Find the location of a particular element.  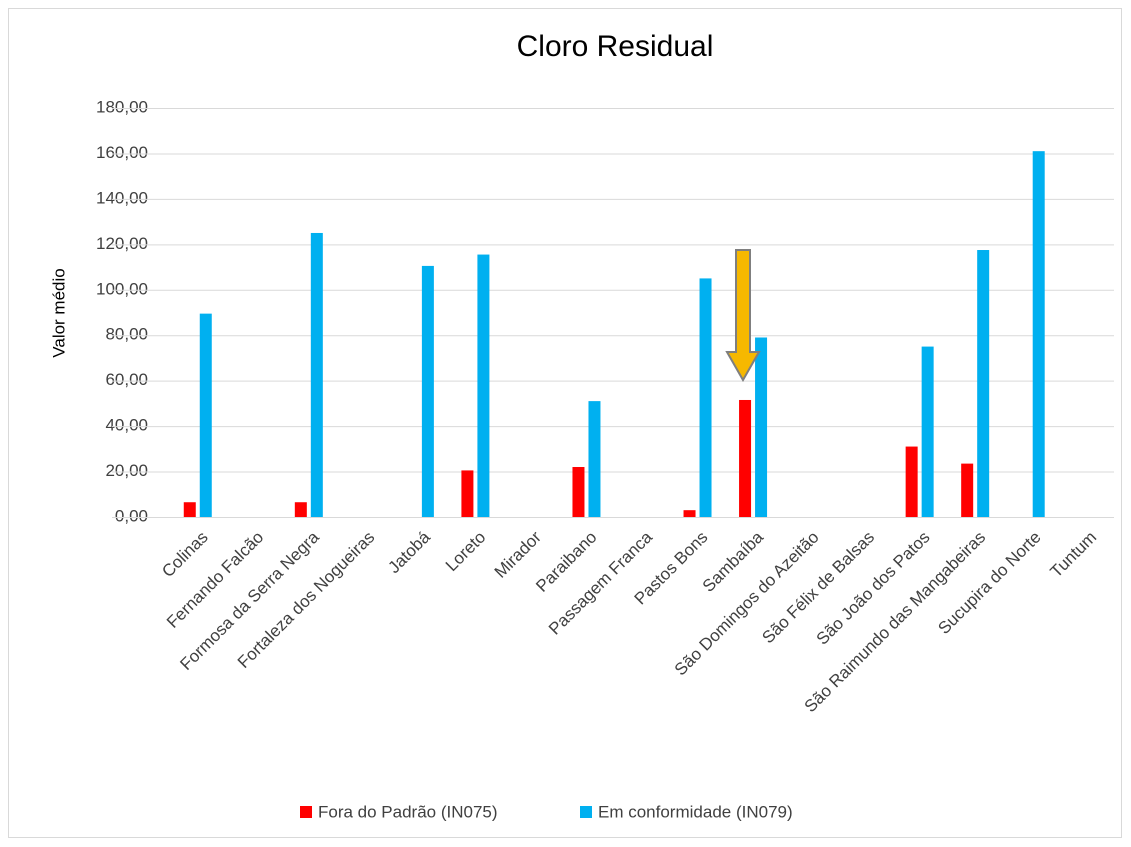

y-tick-label: 120,00 is located at coordinates (122, 243).